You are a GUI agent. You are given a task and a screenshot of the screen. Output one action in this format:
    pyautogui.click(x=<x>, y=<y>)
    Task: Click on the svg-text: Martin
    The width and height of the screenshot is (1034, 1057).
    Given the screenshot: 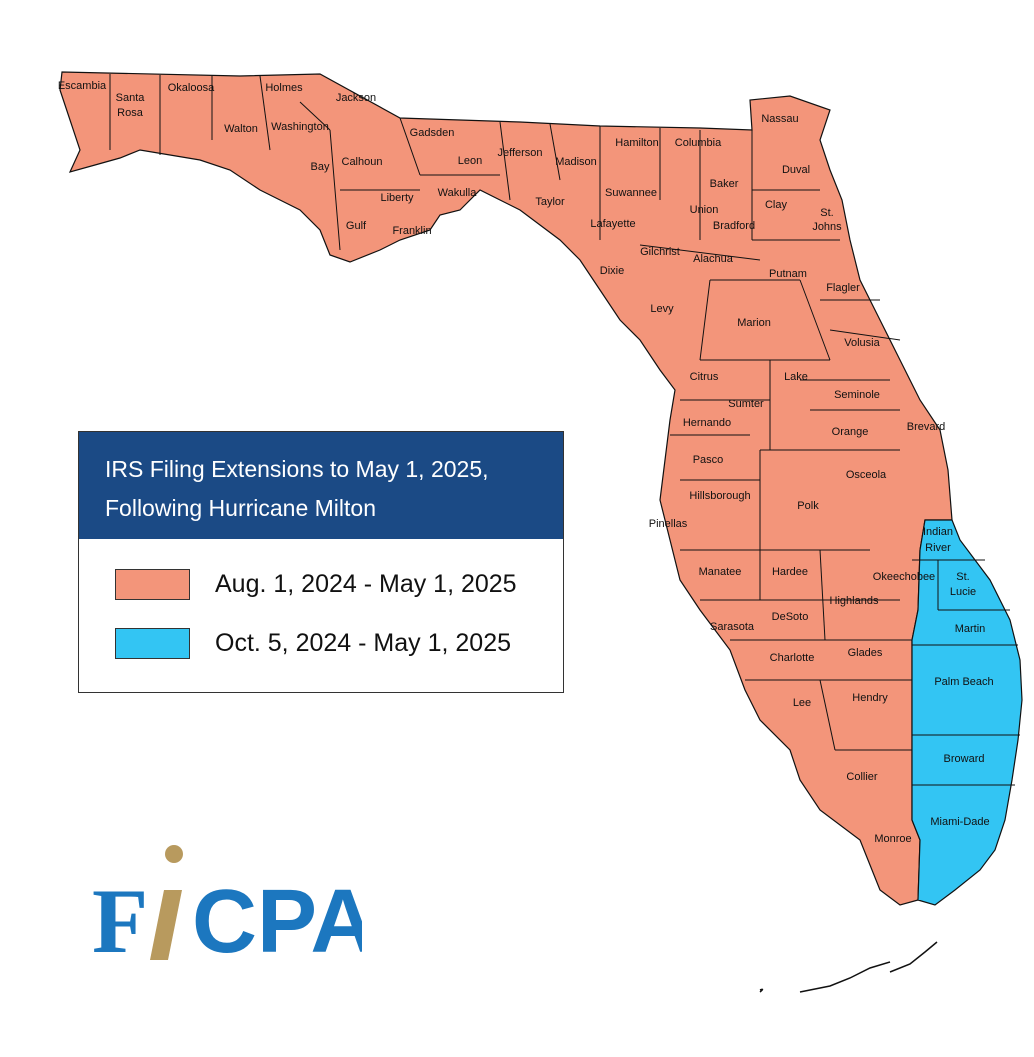 What is the action you would take?
    pyautogui.click(x=970, y=629)
    